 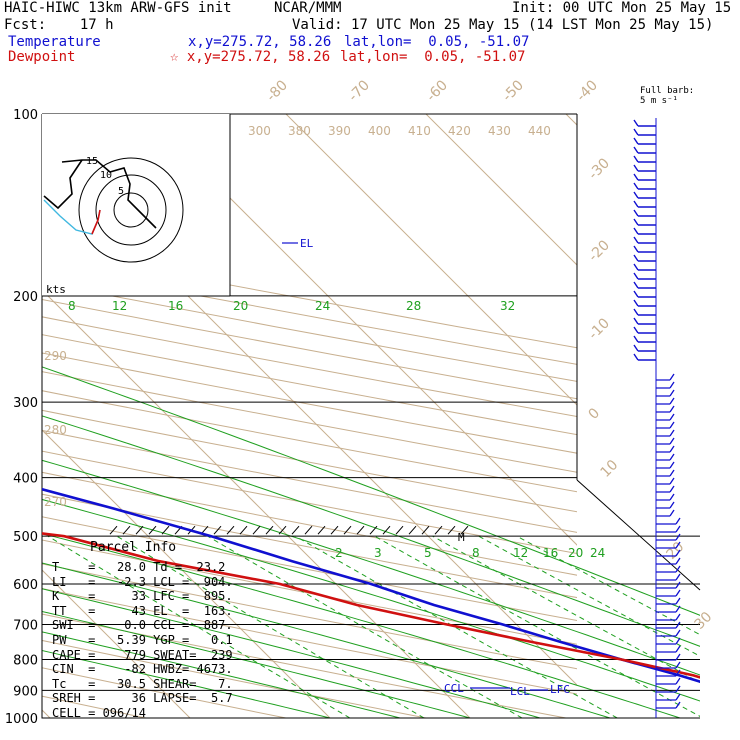 I want to click on pressure-tick-label: 900, so click(x=25, y=691).